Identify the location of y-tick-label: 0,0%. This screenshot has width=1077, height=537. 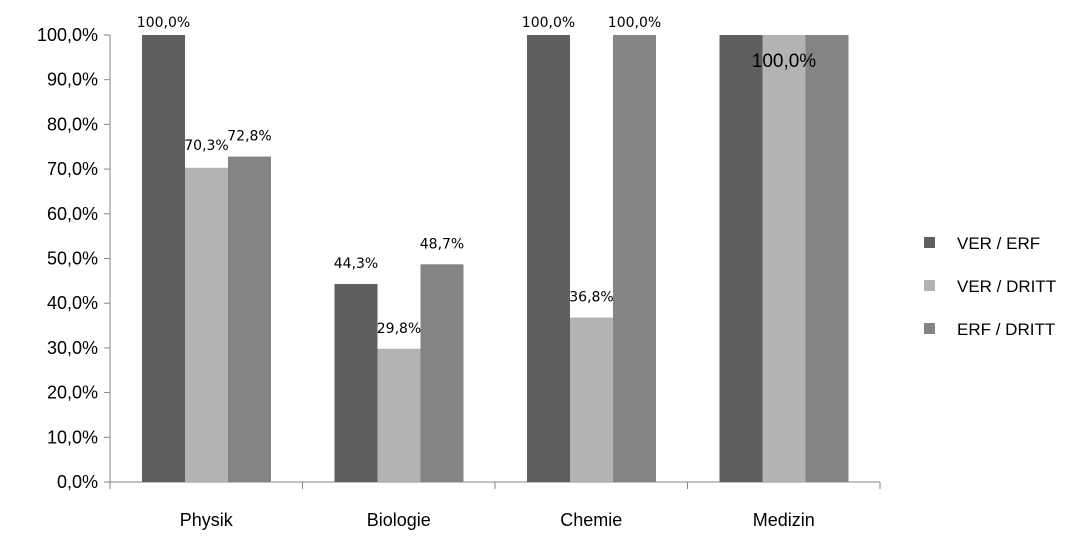
(77, 482).